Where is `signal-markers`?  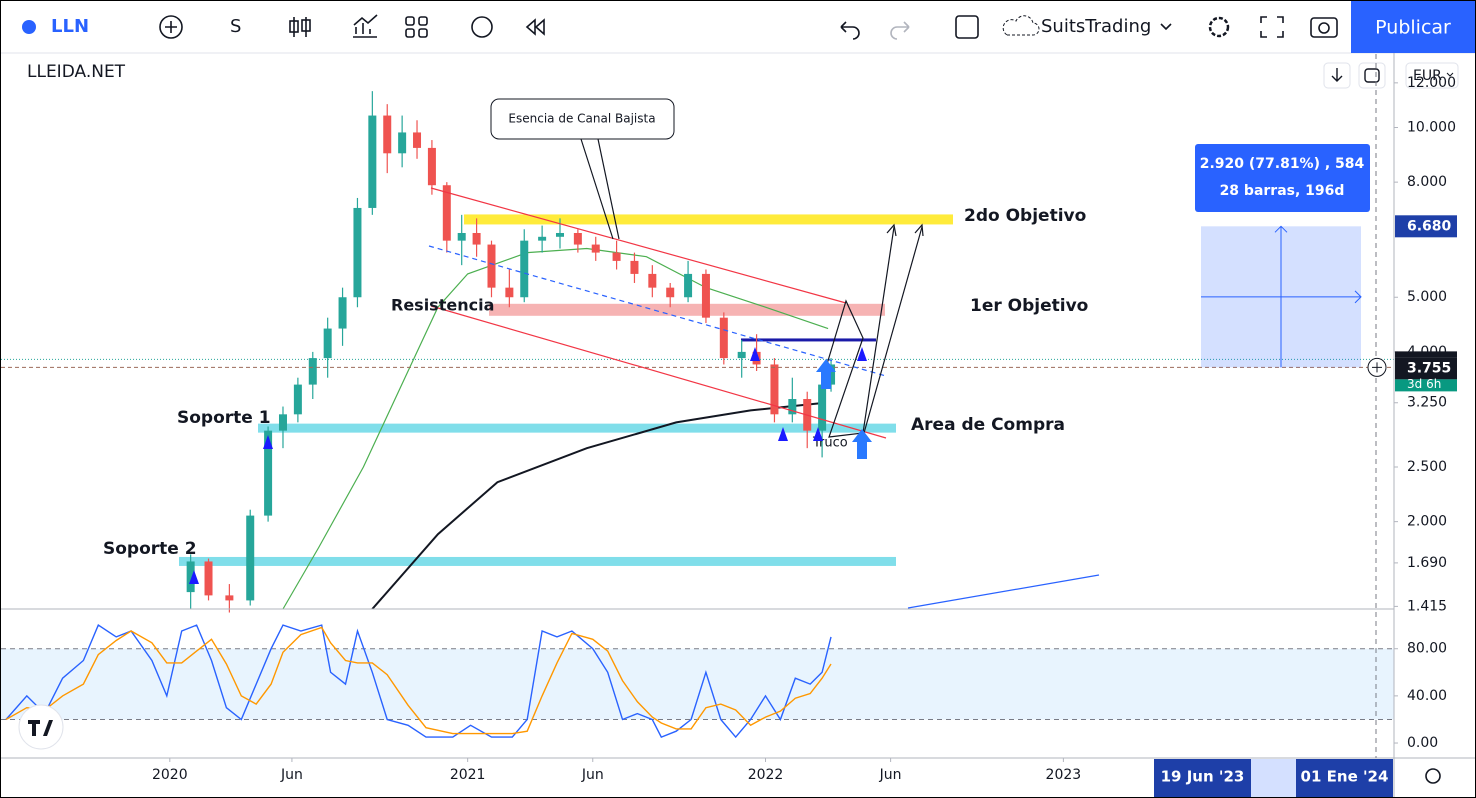
signal-markers is located at coordinates (528, 465).